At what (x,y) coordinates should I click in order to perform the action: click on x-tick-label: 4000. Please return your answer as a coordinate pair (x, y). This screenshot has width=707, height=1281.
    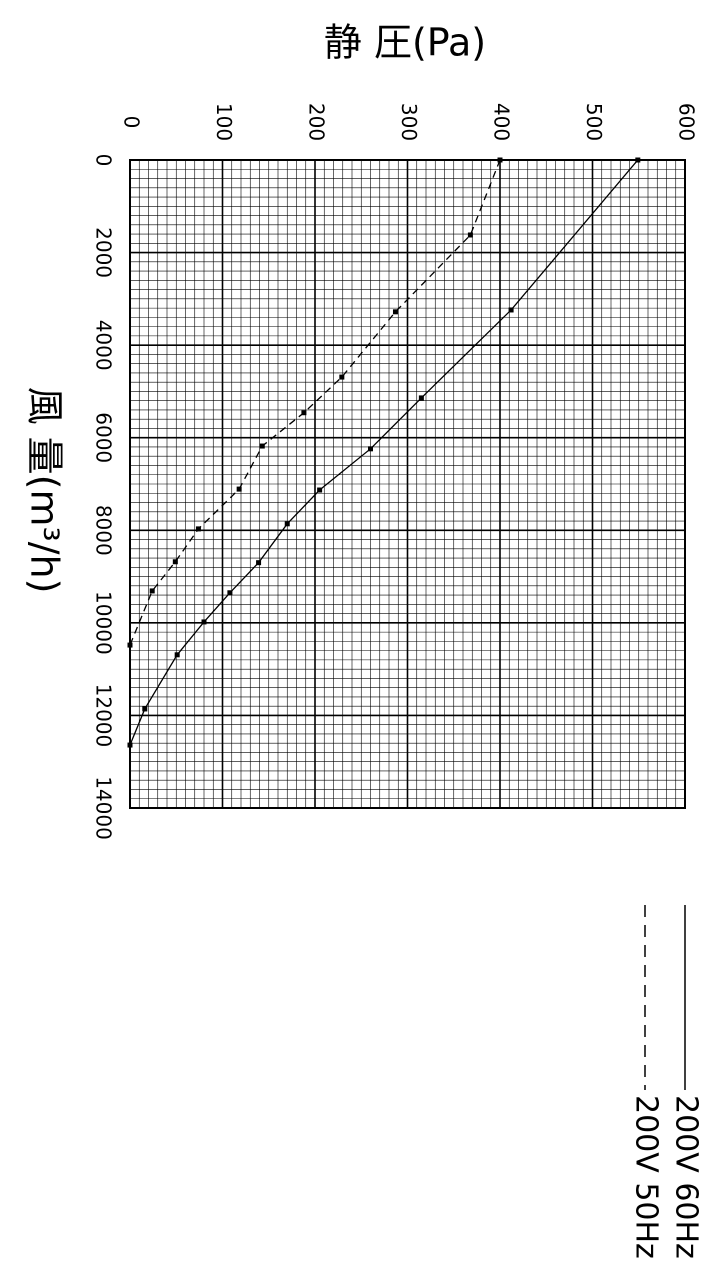
    Looking at the image, I should click on (104, 345).